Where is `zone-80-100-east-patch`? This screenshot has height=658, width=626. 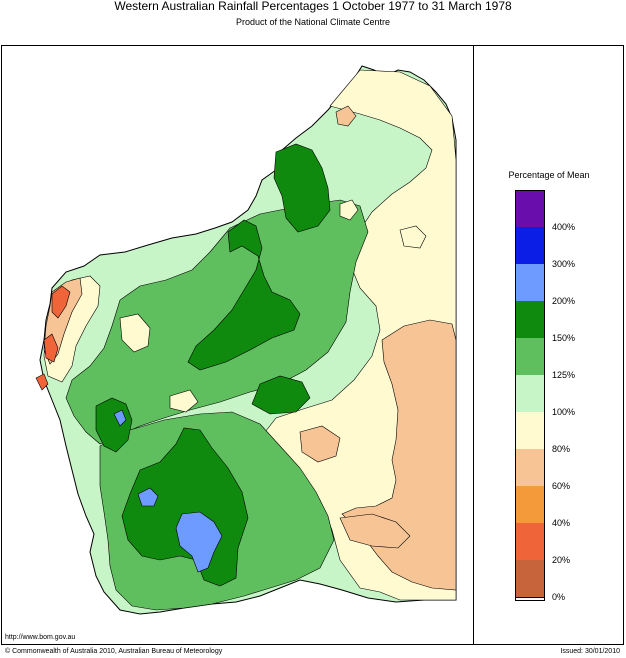
zone-80-100-east-patch is located at coordinates (413, 237).